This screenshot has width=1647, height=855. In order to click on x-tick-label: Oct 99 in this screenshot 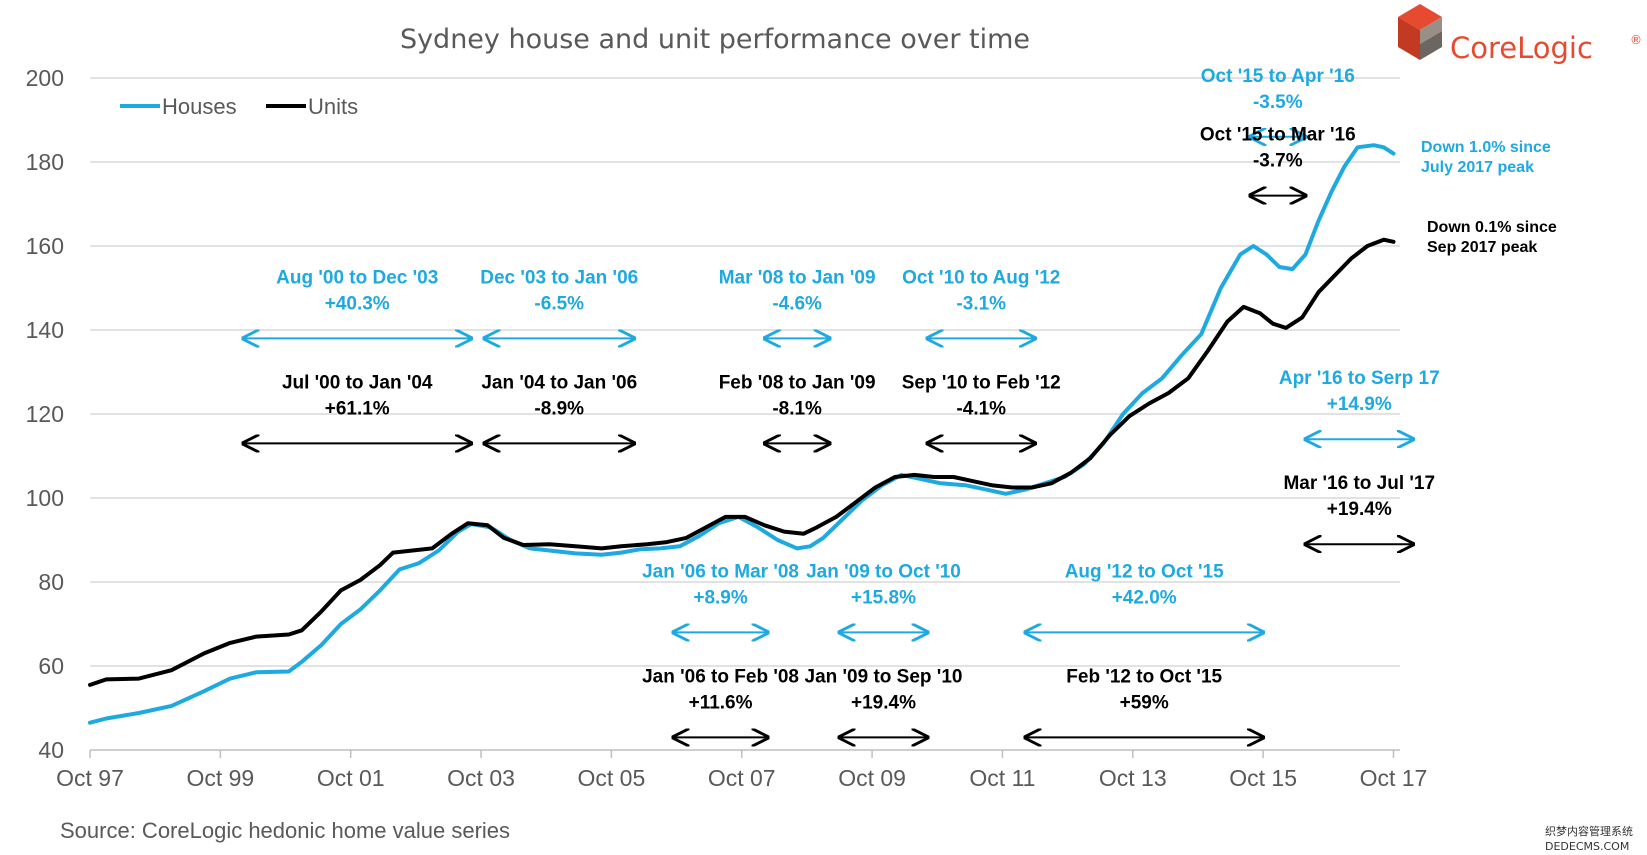, I will do `click(220, 778)`.